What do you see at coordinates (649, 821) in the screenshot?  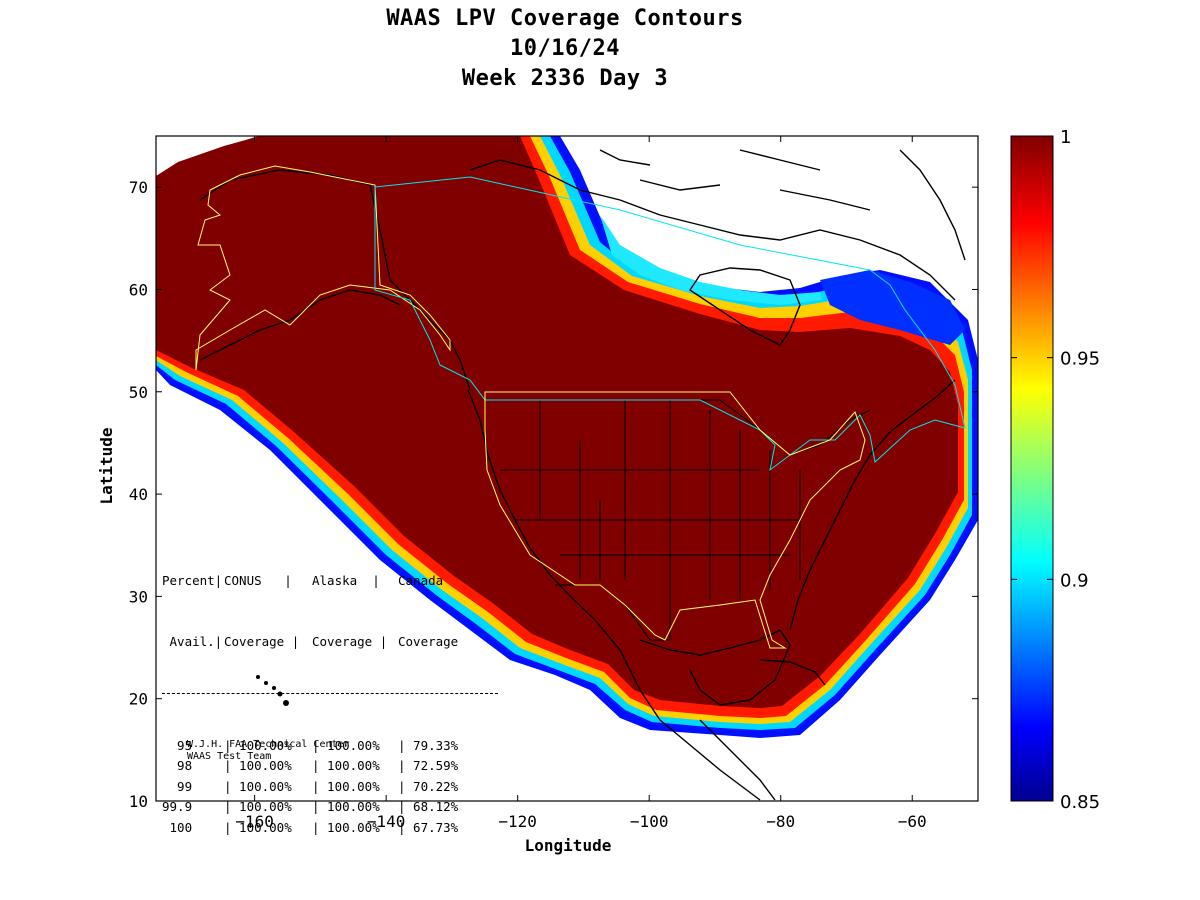 I see `x-tick-label: −100` at bounding box center [649, 821].